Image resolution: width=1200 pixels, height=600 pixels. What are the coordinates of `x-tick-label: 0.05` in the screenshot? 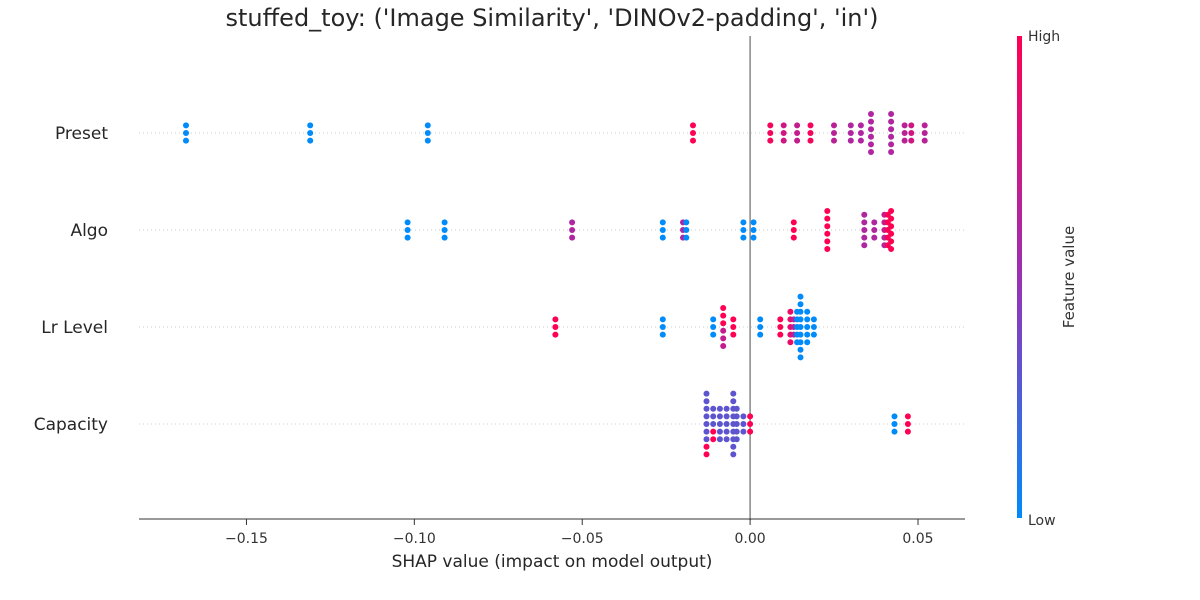 It's located at (917, 539).